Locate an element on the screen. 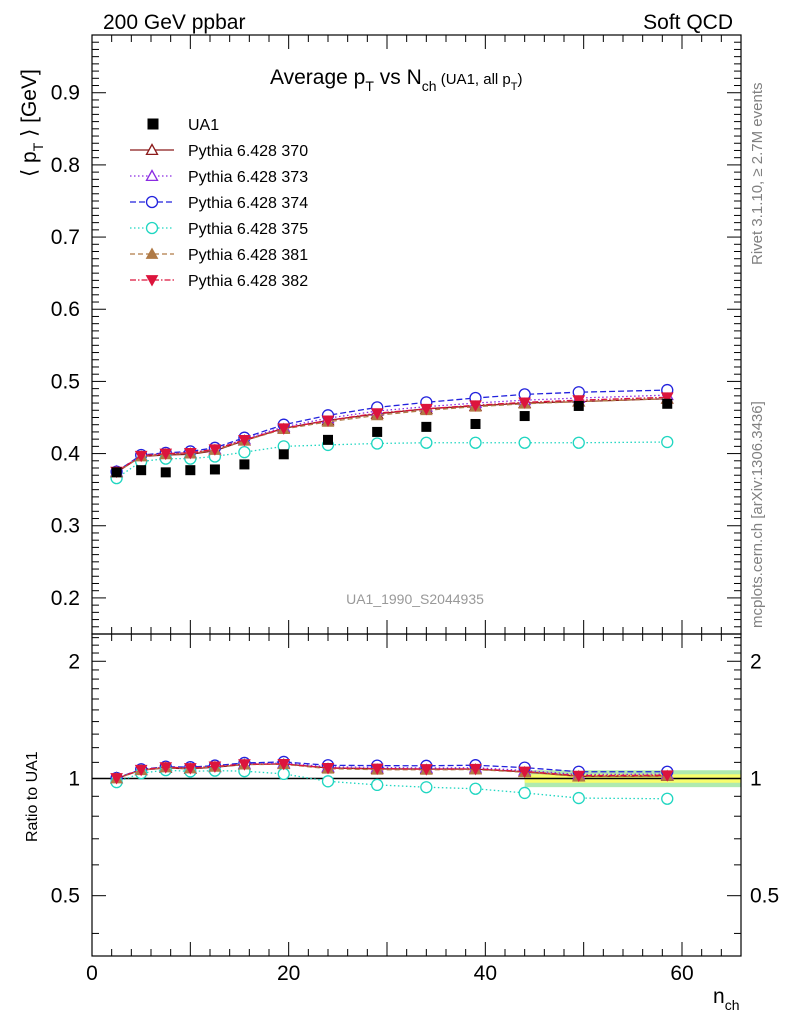  legend-entry-2: Pythia 6.428 373 is located at coordinates (219, 177).